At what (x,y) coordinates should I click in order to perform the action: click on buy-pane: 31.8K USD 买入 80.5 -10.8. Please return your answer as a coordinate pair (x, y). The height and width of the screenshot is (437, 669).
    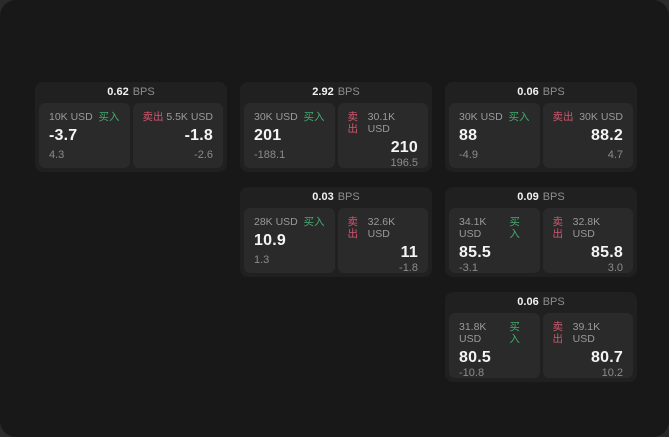
    Looking at the image, I should click on (494, 346).